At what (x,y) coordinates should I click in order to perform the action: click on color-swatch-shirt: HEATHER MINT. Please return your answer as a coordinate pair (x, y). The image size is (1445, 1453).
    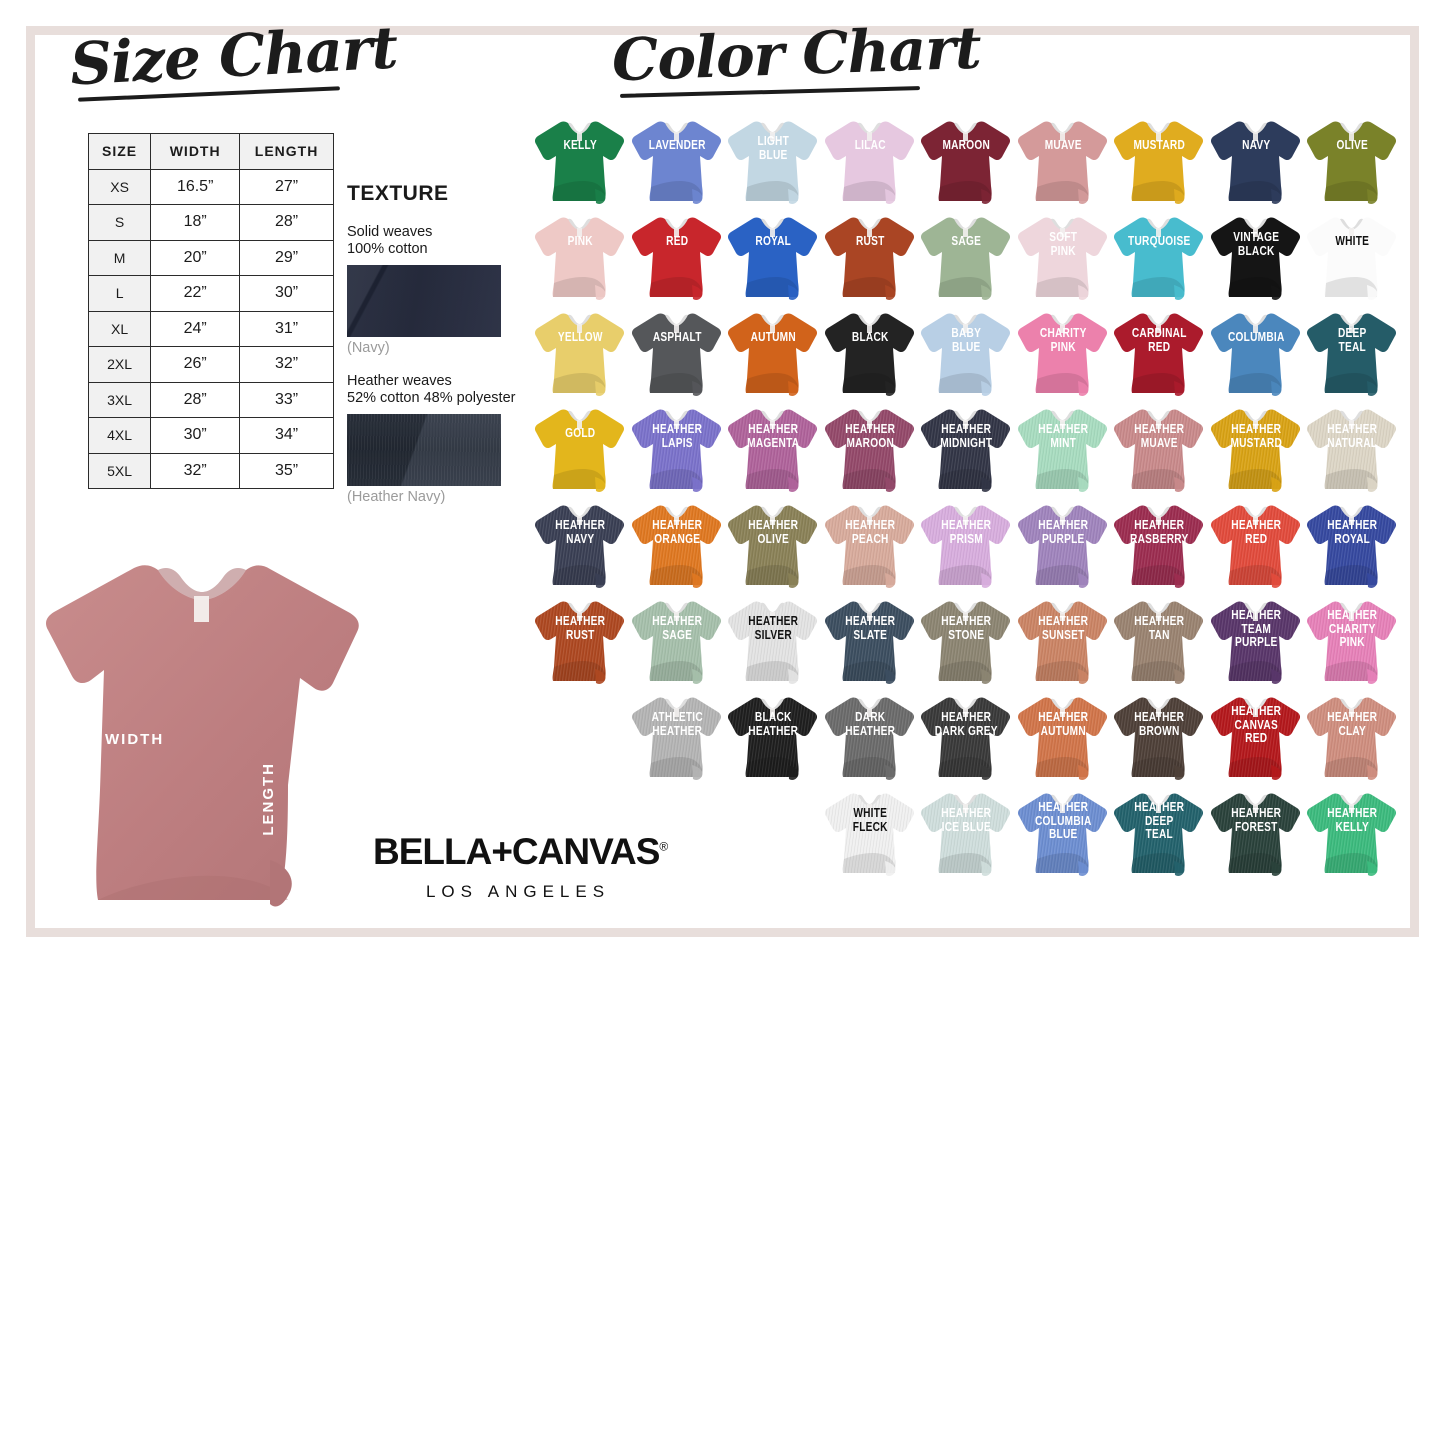
    Looking at the image, I should click on (1063, 448).